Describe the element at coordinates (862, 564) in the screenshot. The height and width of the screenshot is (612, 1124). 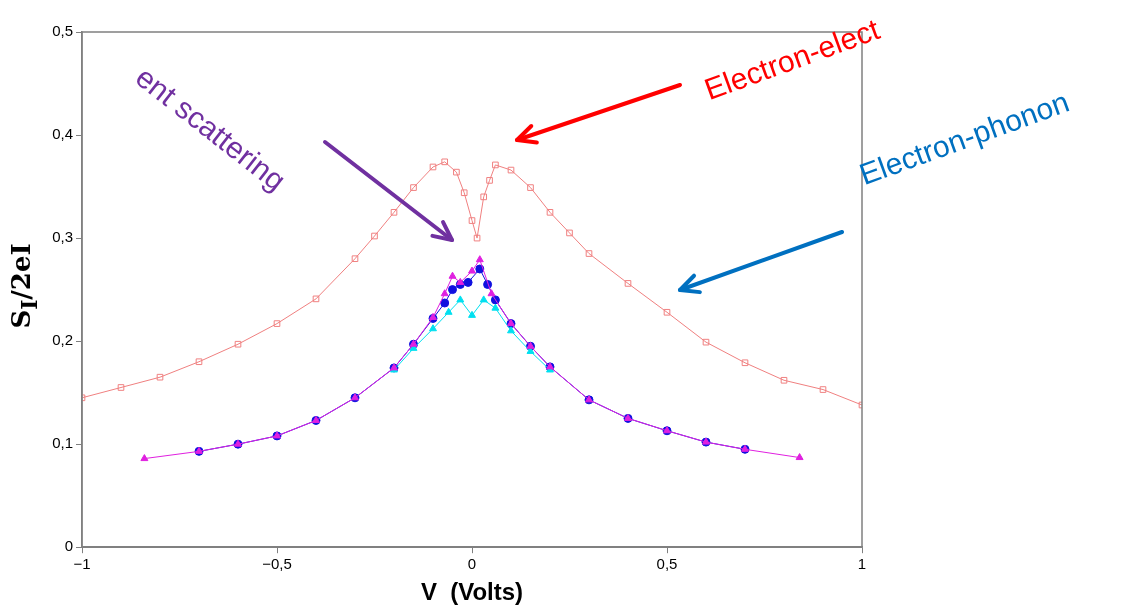
I see `x-tick-label: 1` at that location.